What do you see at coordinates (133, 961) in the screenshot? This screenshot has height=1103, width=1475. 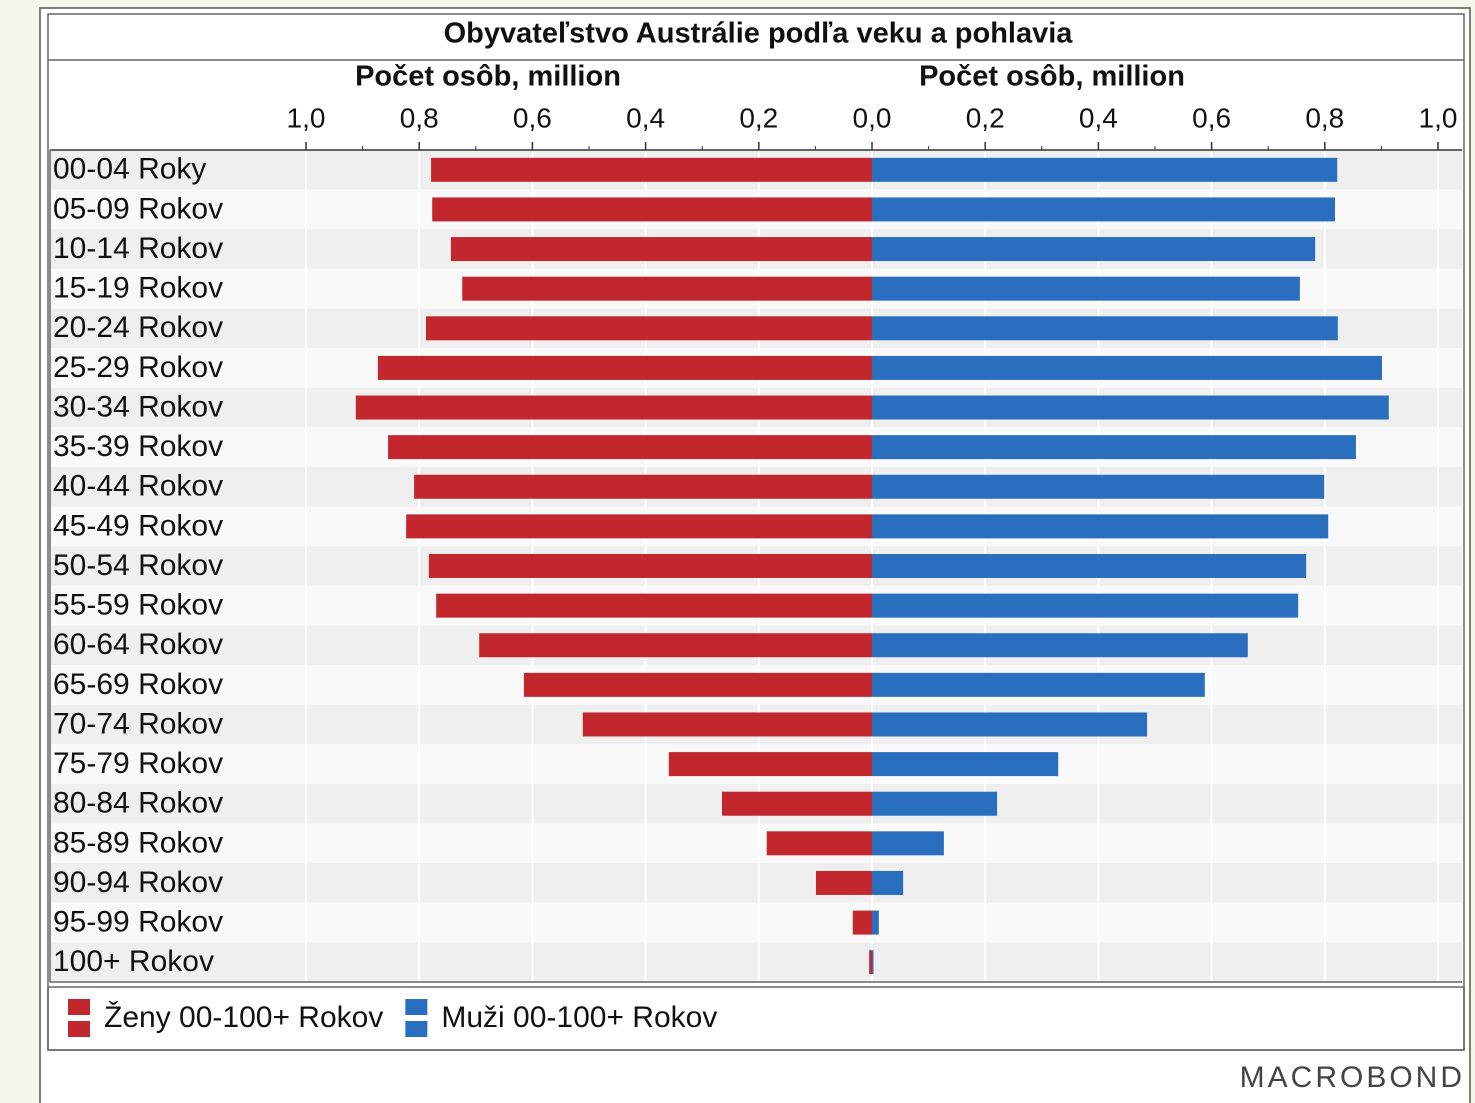 I see `y-tick-label: 100+ Rokov` at bounding box center [133, 961].